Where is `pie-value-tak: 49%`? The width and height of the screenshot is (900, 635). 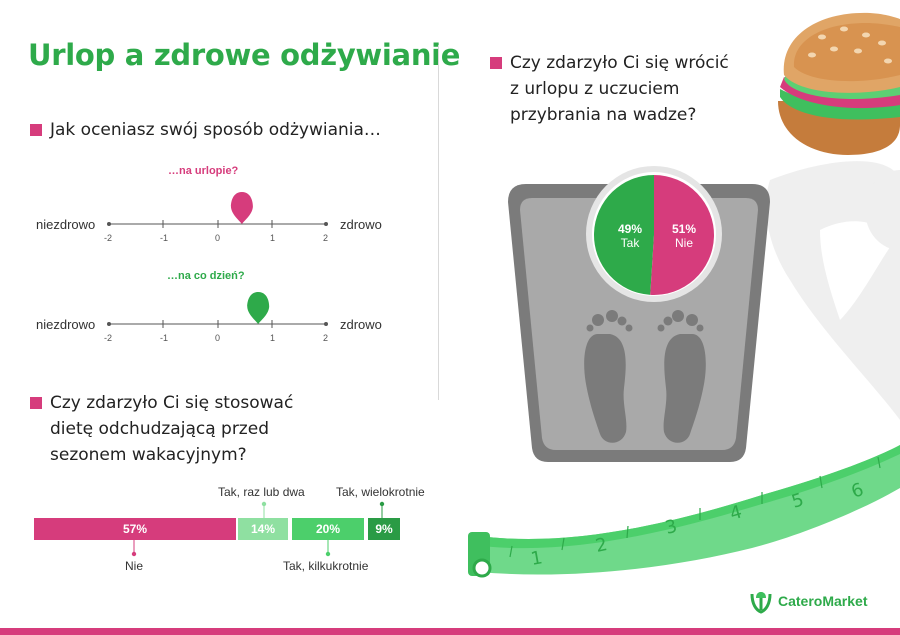
pie-value-tak: 49% is located at coordinates (630, 229).